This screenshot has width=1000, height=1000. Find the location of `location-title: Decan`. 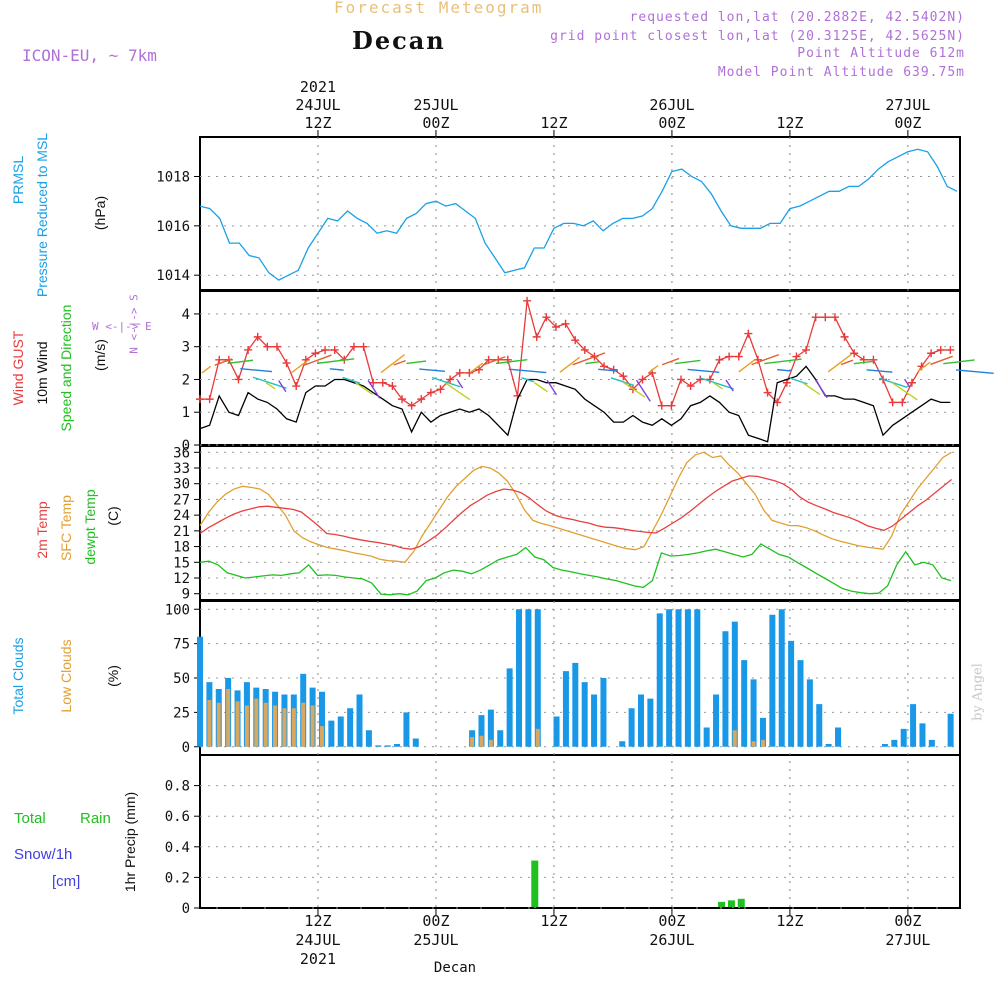

location-title: Decan is located at coordinates (399, 40).